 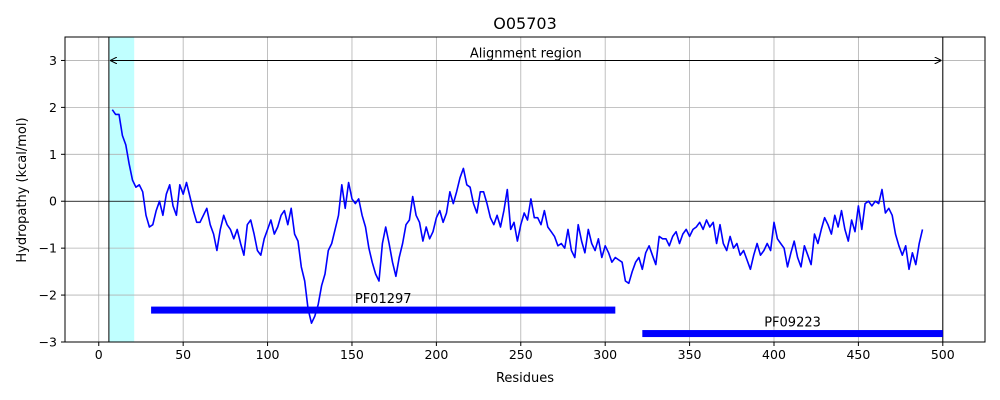 What do you see at coordinates (268, 354) in the screenshot?
I see `x-tick-label: 100` at bounding box center [268, 354].